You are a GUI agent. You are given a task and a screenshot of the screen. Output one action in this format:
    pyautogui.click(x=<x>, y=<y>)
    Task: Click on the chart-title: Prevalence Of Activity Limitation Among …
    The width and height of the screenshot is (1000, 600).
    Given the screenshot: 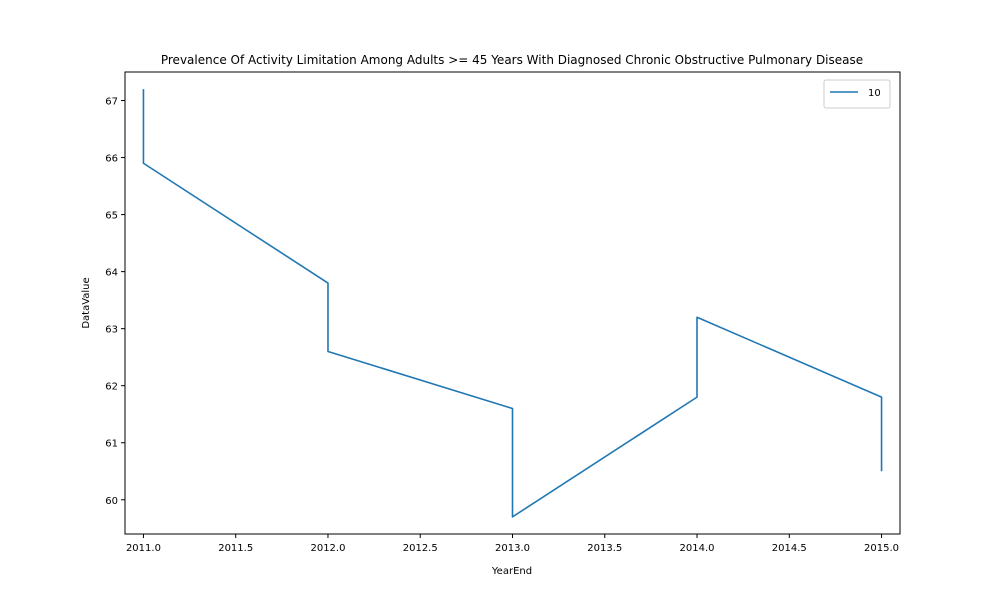 What is the action you would take?
    pyautogui.click(x=512, y=60)
    